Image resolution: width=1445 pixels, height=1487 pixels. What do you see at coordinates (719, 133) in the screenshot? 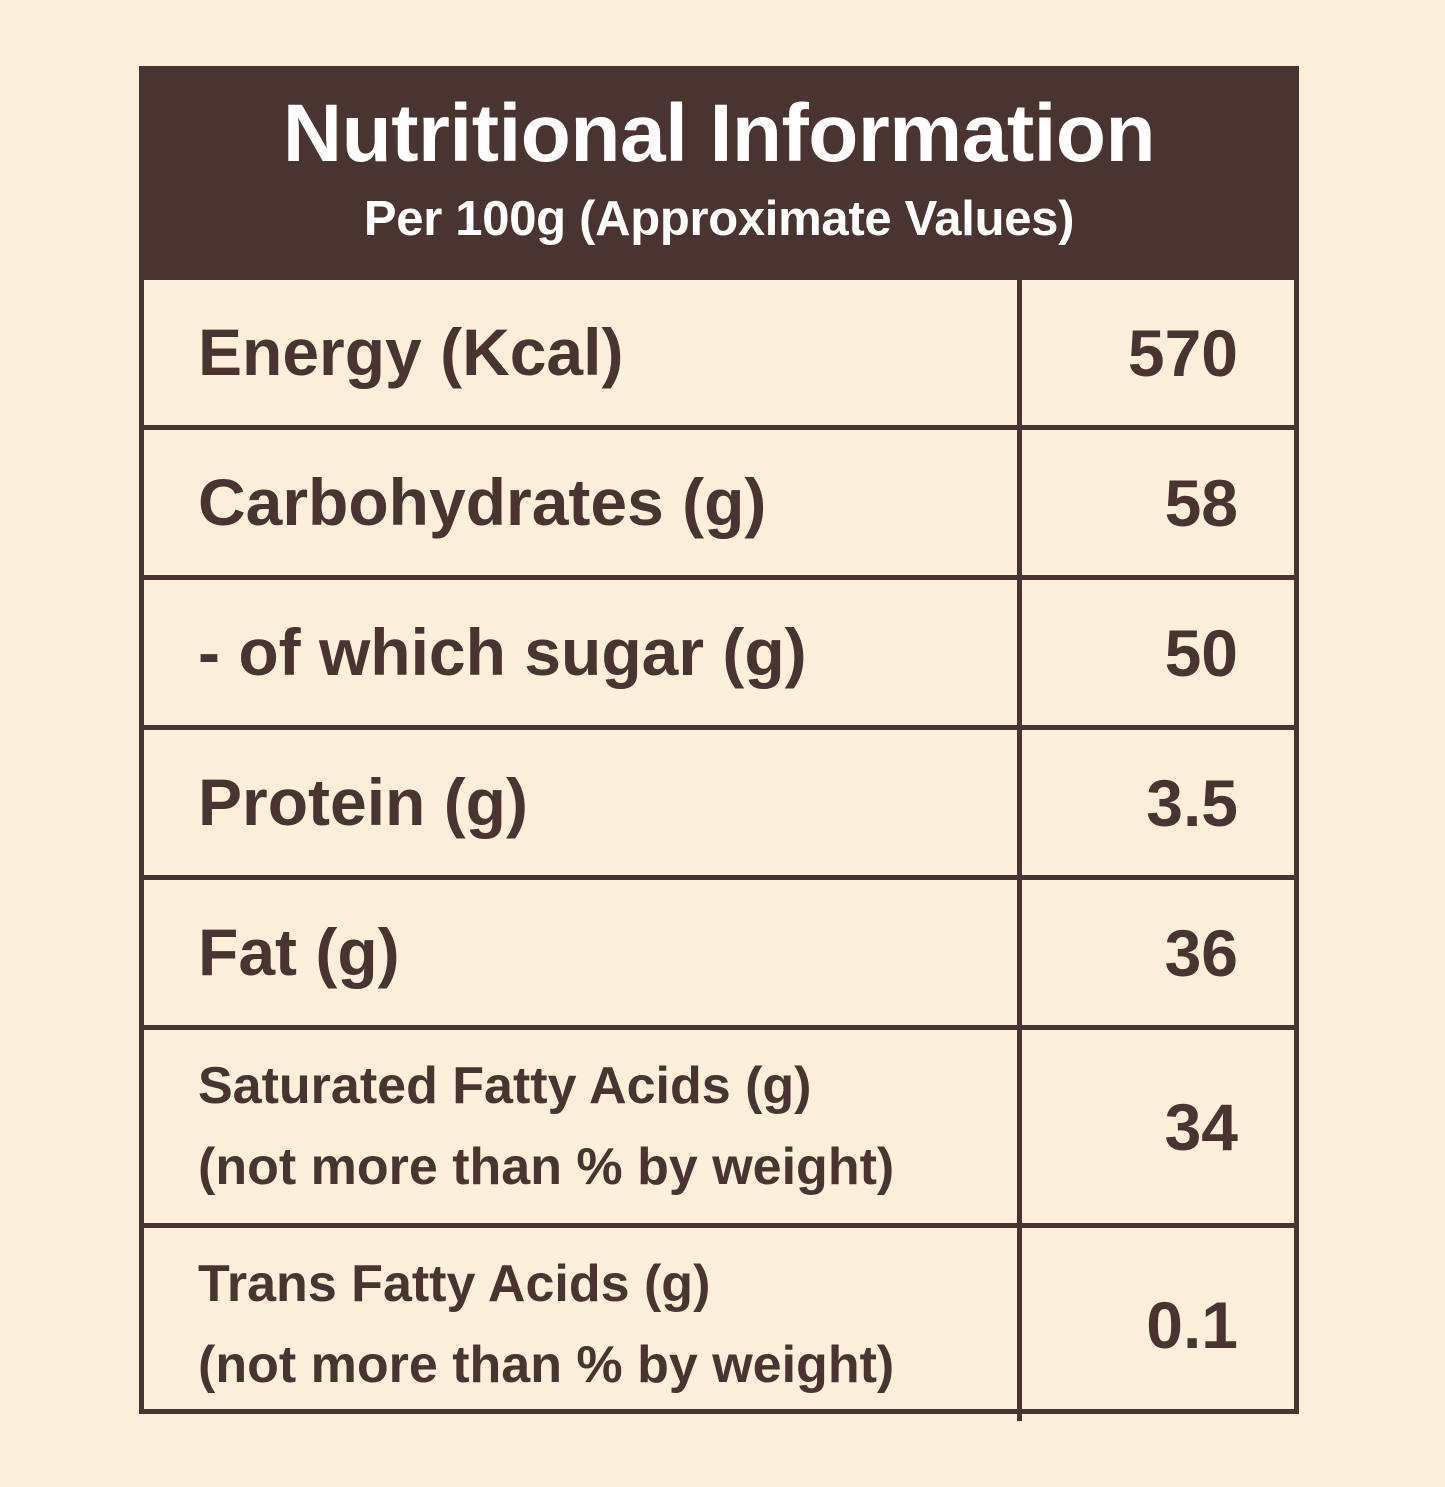
I see `table-title: Nutritional Information` at bounding box center [719, 133].